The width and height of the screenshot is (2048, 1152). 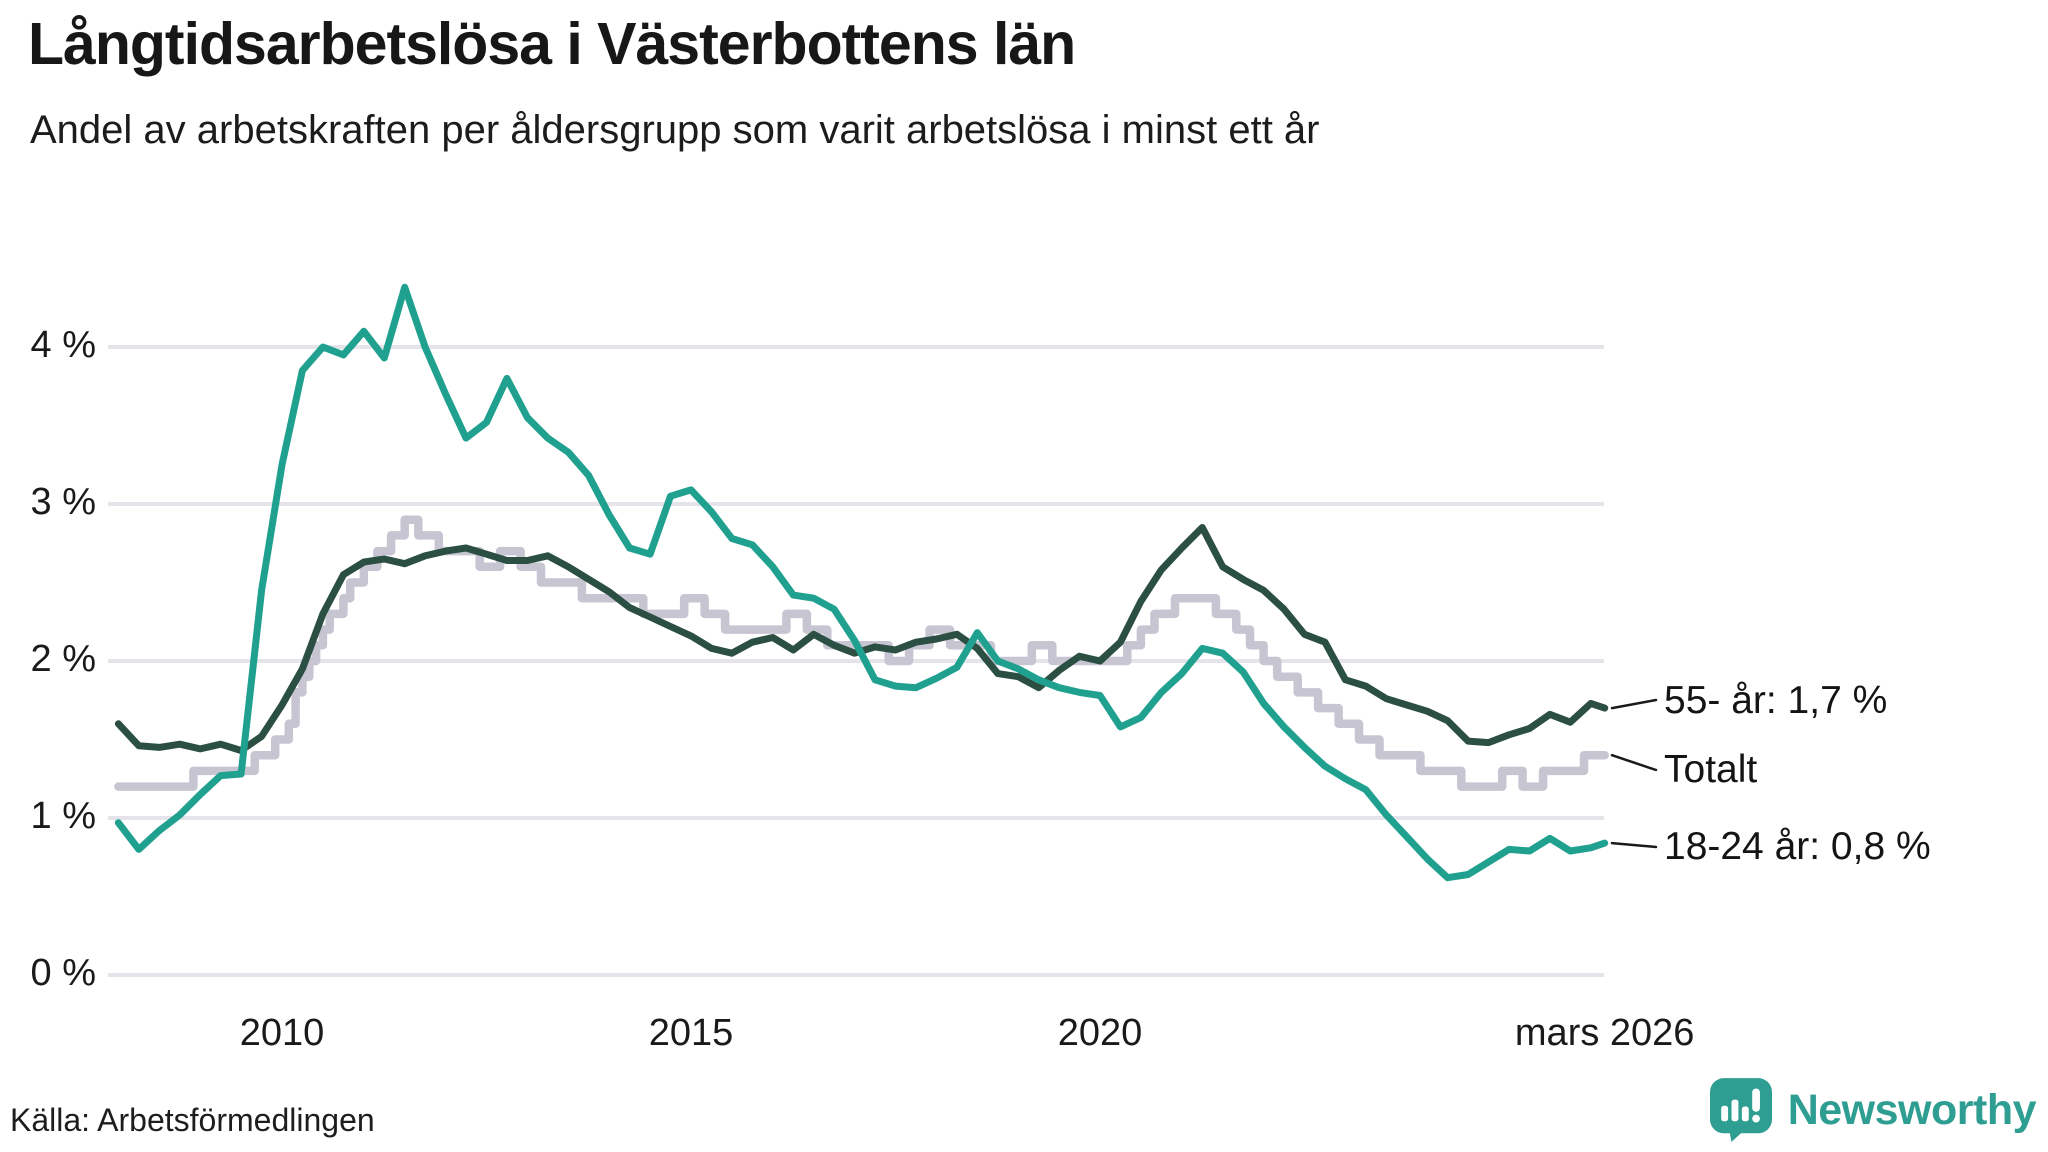 What do you see at coordinates (861, 639) in the screenshot?
I see `series-line-55-r` at bounding box center [861, 639].